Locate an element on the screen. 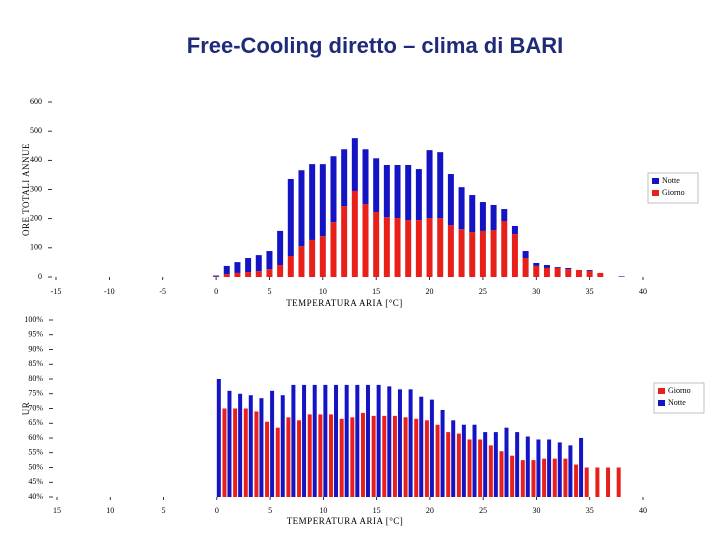 This screenshot has height=540, width=720. y-tick-label: 85% is located at coordinates (35, 363).